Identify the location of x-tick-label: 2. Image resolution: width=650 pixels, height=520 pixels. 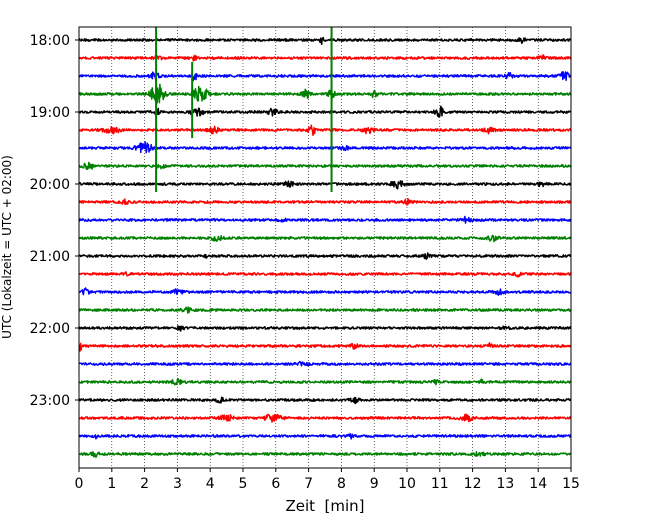
(144, 484).